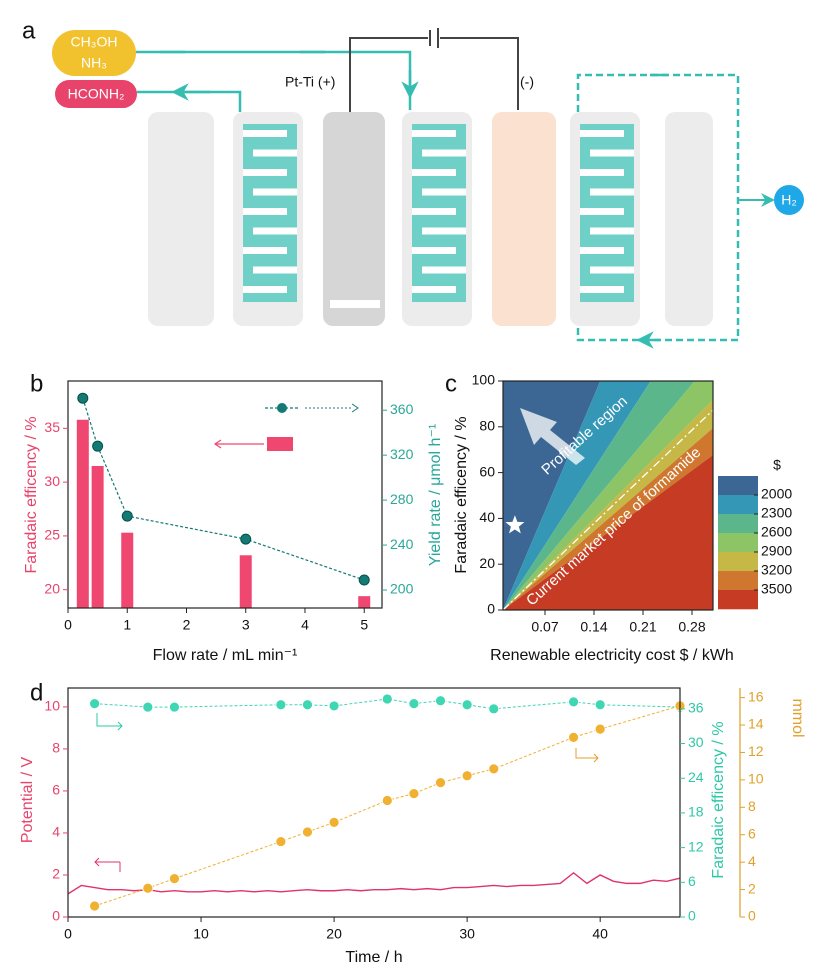 Image resolution: width=827 pixels, height=975 pixels. What do you see at coordinates (752, 833) in the screenshot?
I see `y3-tick-label: 6` at bounding box center [752, 833].